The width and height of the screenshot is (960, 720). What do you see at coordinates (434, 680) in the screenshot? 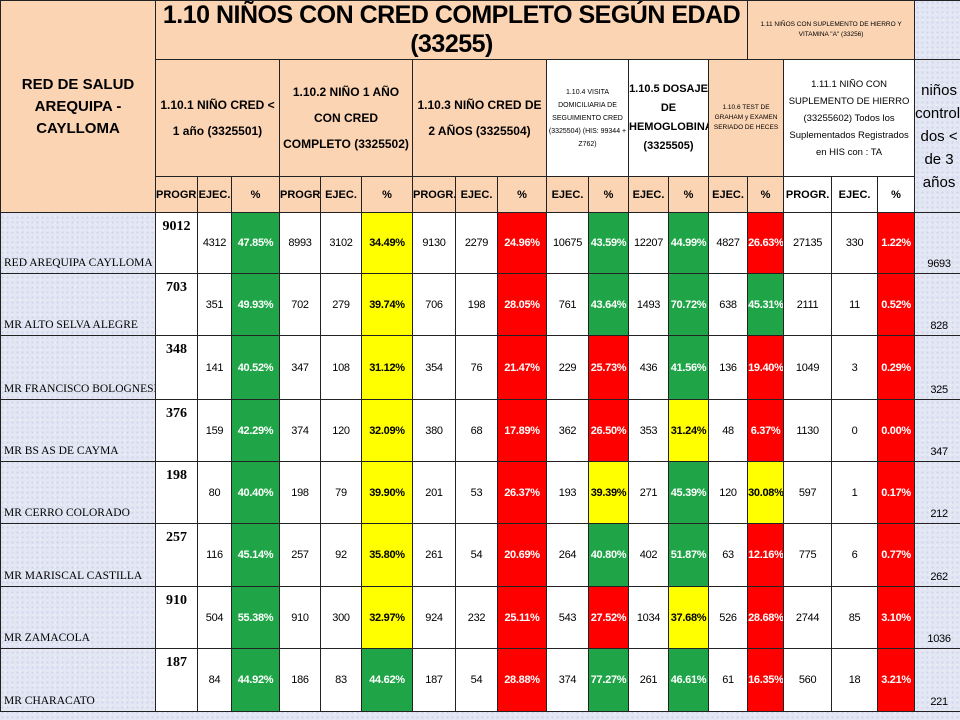
I see `value-cell: 187` at bounding box center [434, 680].